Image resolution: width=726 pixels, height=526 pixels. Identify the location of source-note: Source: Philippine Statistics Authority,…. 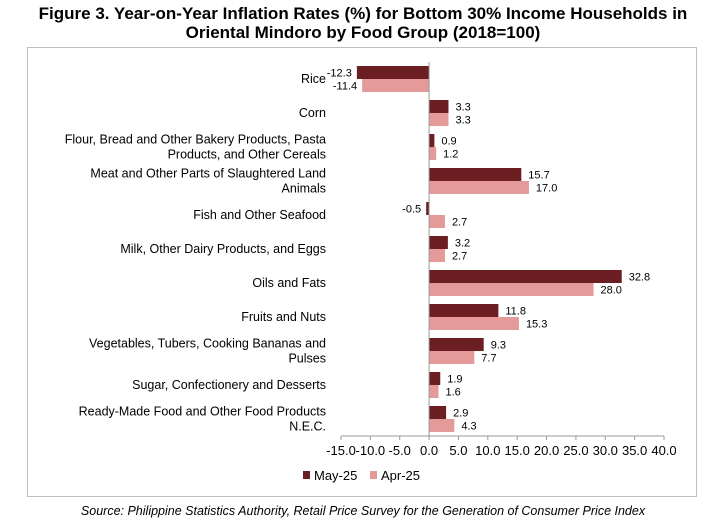
(363, 511).